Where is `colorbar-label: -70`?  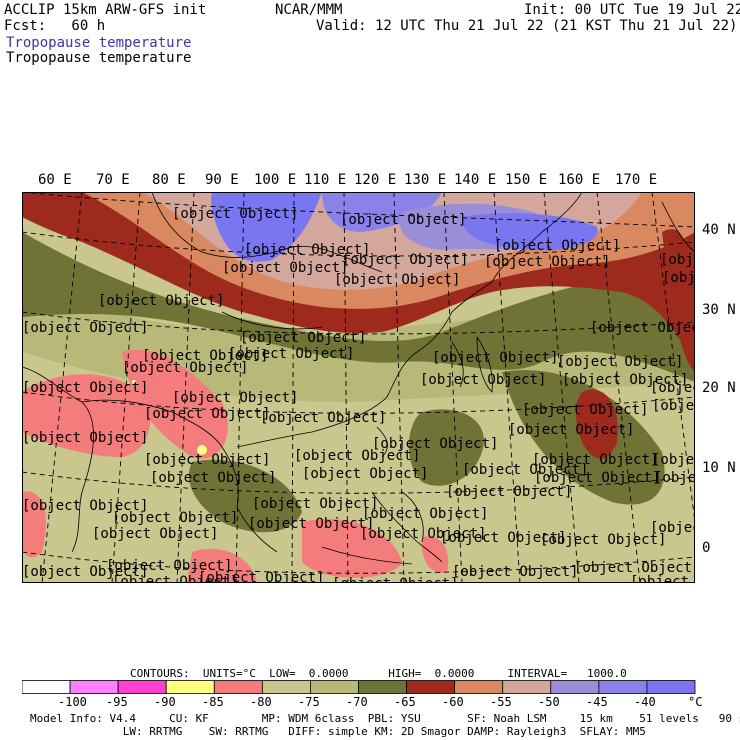 colorbar-label: -70 is located at coordinates (357, 702).